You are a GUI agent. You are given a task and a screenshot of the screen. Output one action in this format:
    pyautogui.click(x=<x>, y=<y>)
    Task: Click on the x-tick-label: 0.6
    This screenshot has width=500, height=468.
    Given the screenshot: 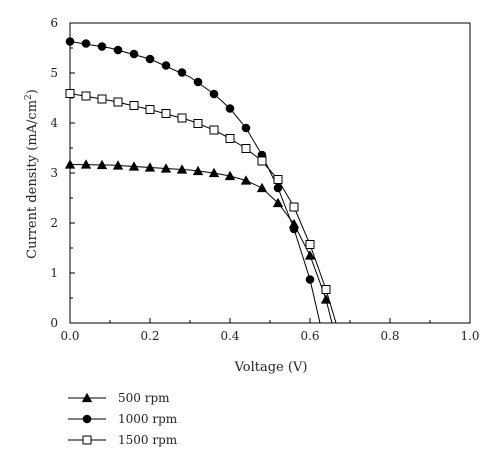 What is the action you would take?
    pyautogui.click(x=309, y=336)
    